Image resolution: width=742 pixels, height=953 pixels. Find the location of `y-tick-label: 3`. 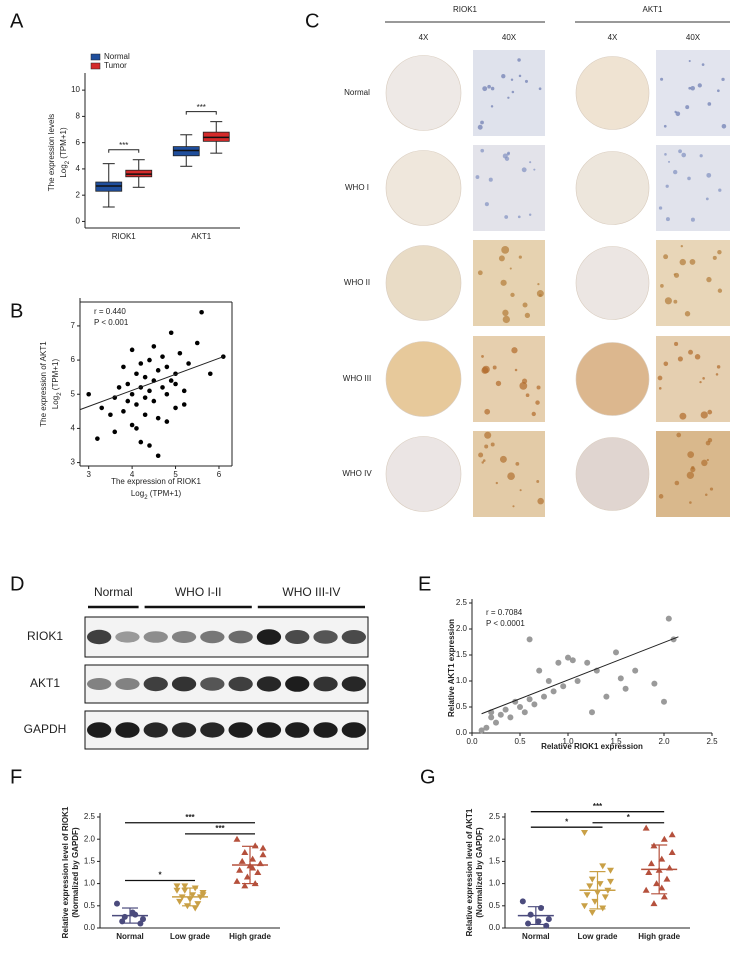

y-tick-label: 3 is located at coordinates (73, 462).